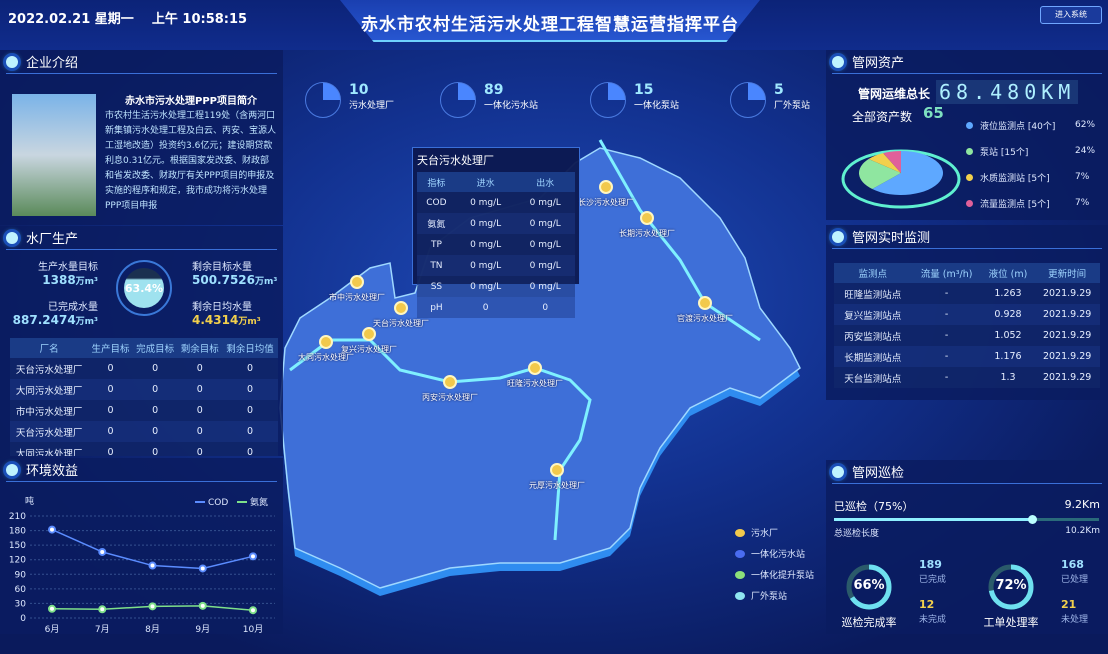  Describe the element at coordinates (259, 502) in the screenshot. I see `legend-label: 氨氮` at that location.